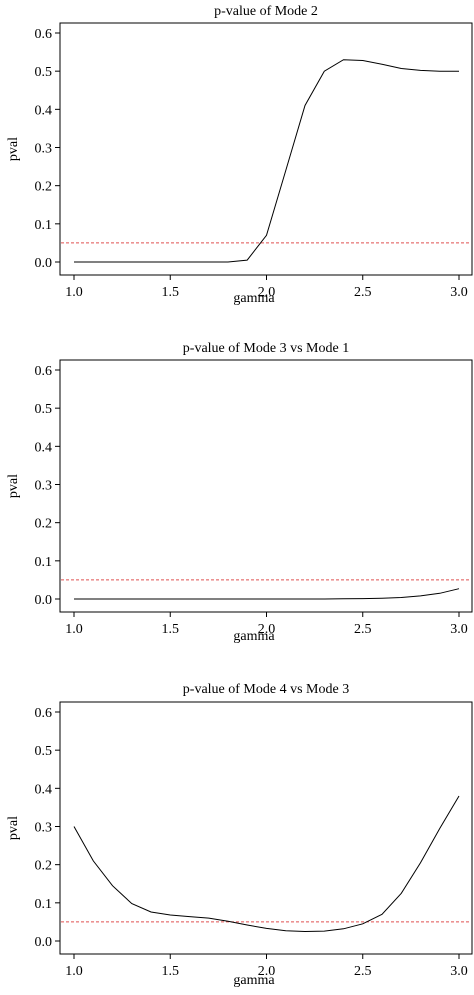 This screenshot has width=474, height=995. Describe the element at coordinates (266, 348) in the screenshot. I see `chart-title: p-value of Mode 3 vs Mode 1` at that location.